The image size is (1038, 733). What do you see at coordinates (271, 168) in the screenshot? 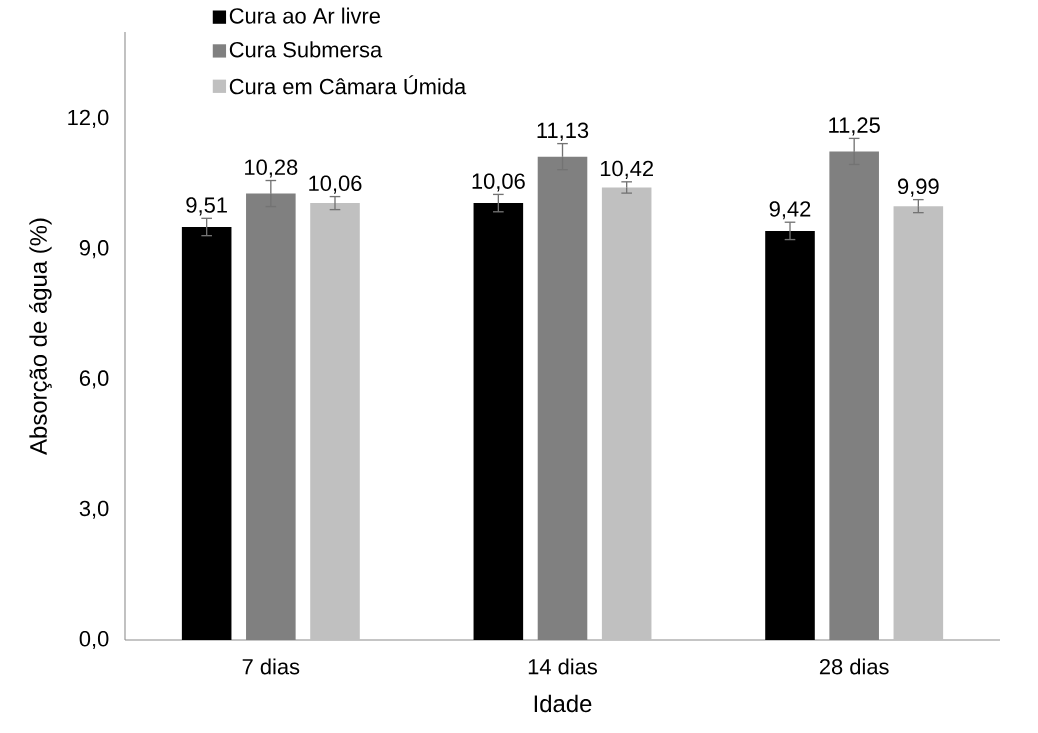
I see `data-label: 10,28` at bounding box center [271, 168].